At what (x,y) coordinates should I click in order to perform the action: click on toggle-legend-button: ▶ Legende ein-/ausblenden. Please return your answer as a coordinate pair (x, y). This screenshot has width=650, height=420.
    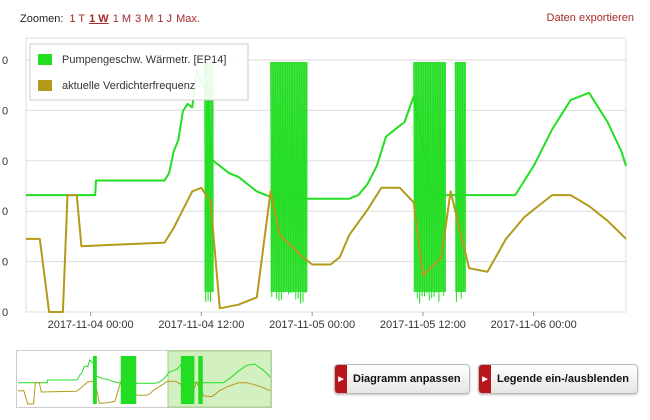
    Looking at the image, I should click on (558, 379).